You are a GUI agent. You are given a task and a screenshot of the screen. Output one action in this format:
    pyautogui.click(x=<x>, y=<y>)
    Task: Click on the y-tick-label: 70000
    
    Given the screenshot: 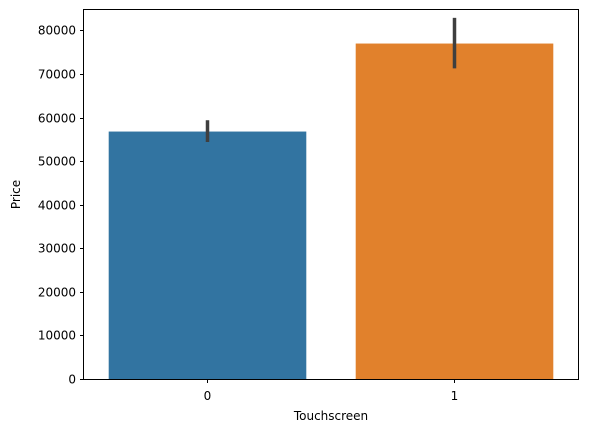 What is the action you would take?
    pyautogui.click(x=57, y=75)
    